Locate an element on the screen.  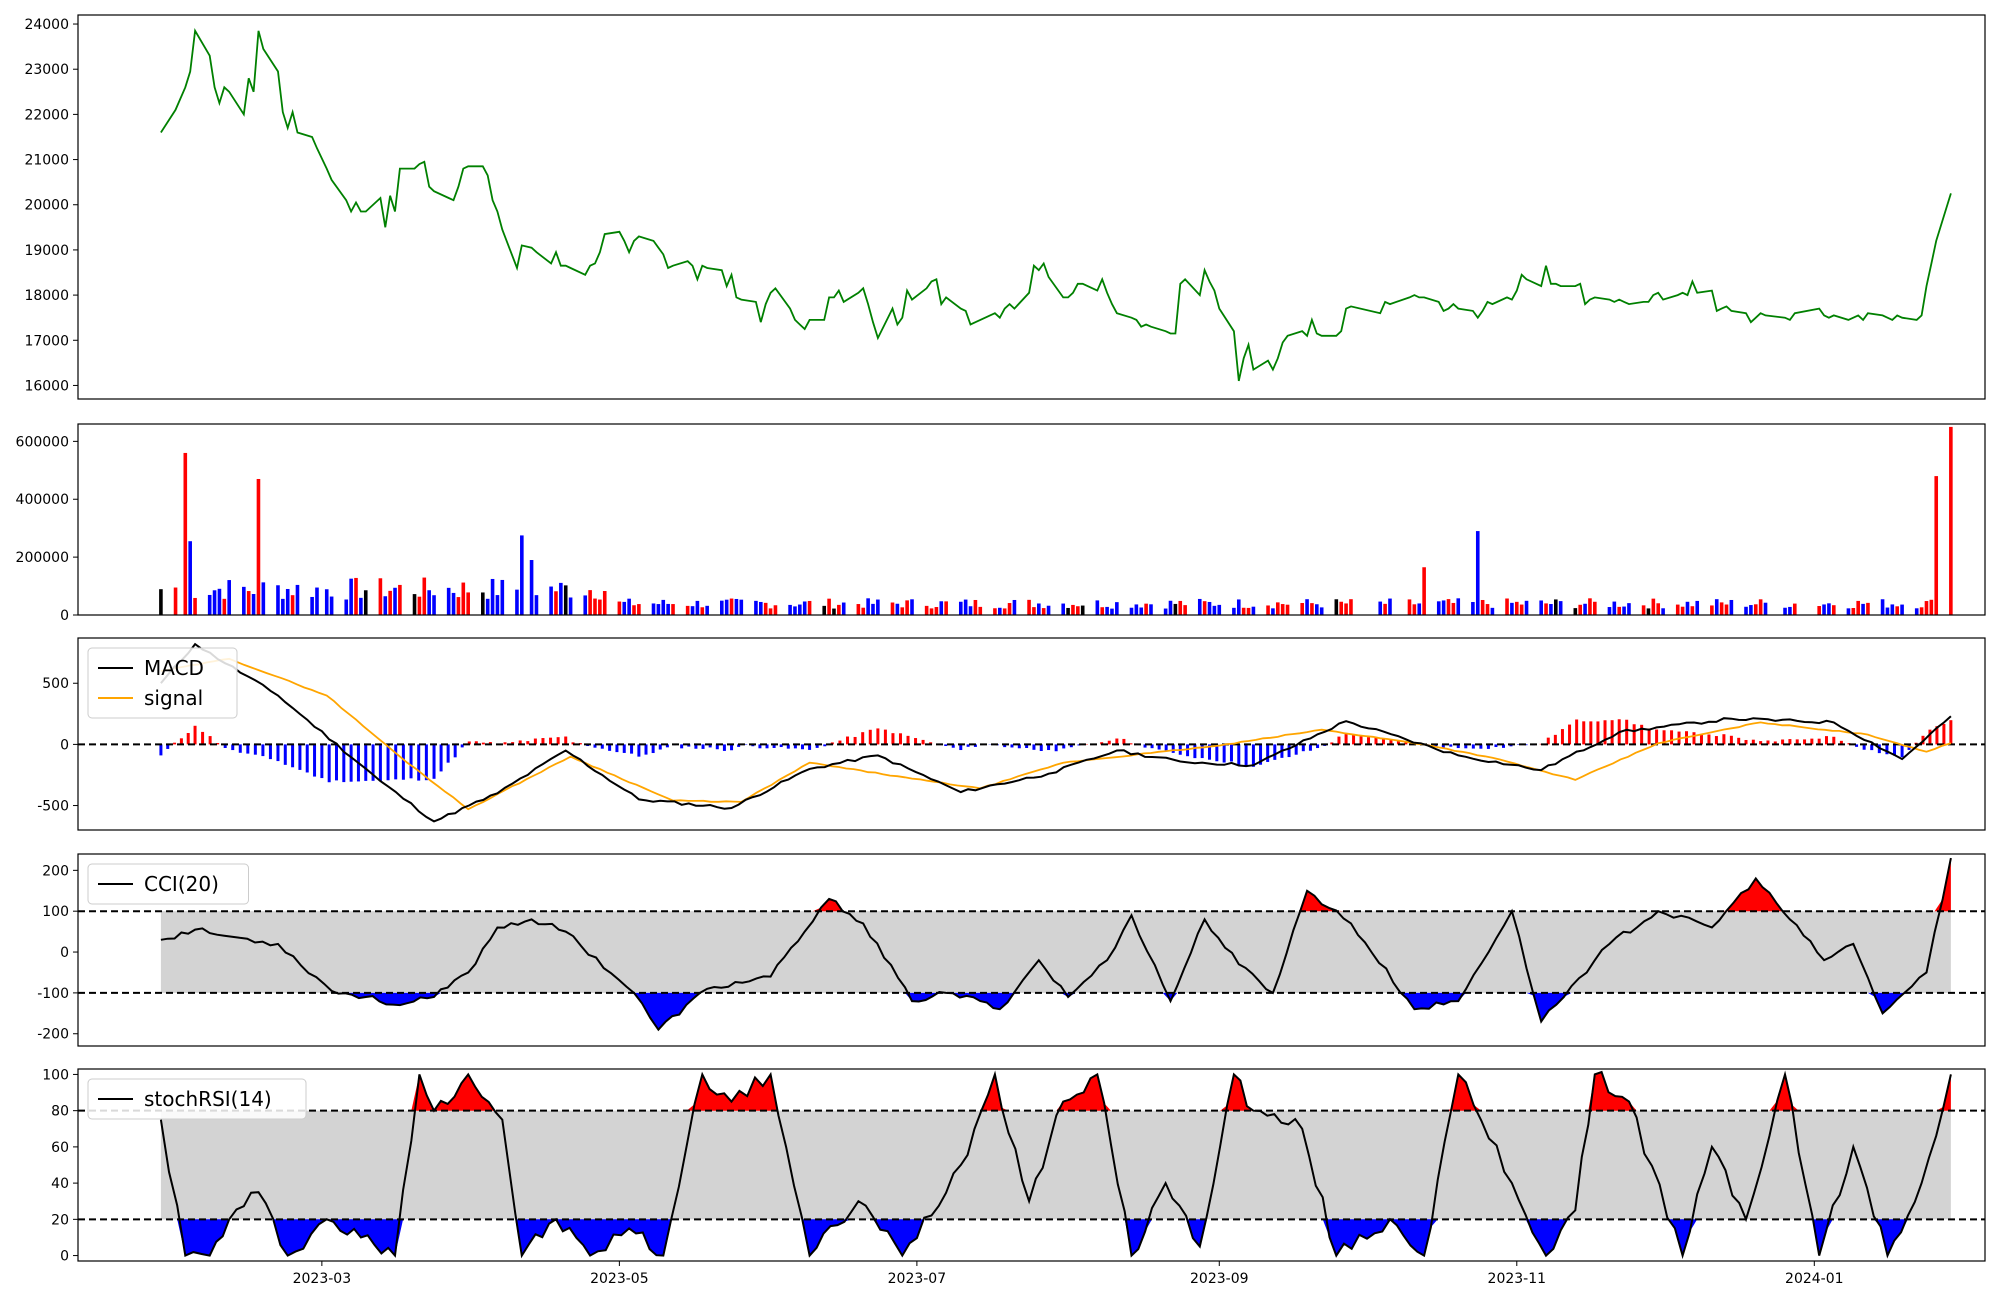
stochrsi-band is located at coordinates (1056, 1165).